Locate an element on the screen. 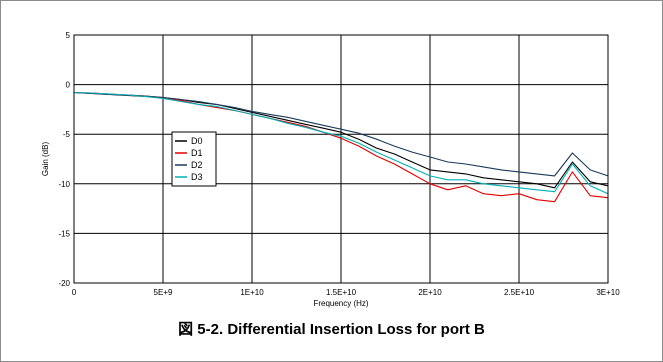  y-axis-ticks: 5 0 -5 -10 -15 -20 is located at coordinates (64, 159).